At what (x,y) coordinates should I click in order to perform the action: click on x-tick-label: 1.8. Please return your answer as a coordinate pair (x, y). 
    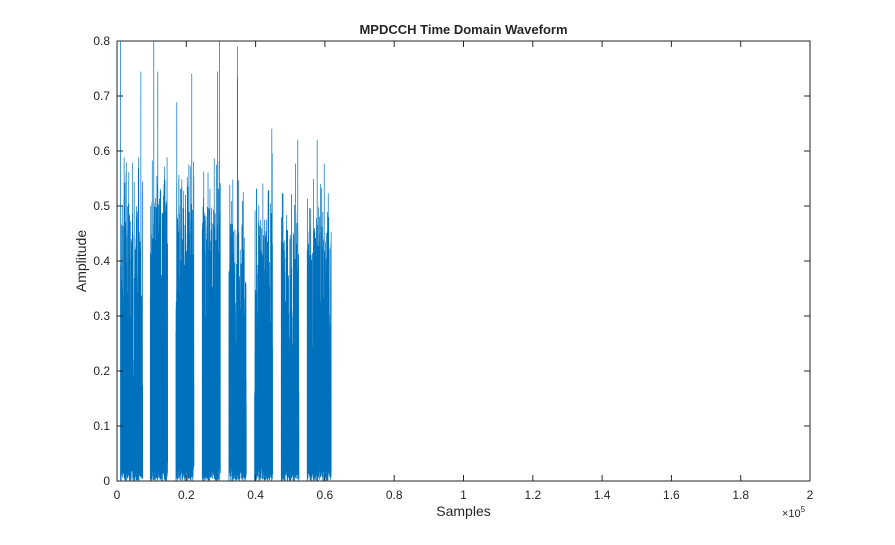
    Looking at the image, I should click on (740, 495).